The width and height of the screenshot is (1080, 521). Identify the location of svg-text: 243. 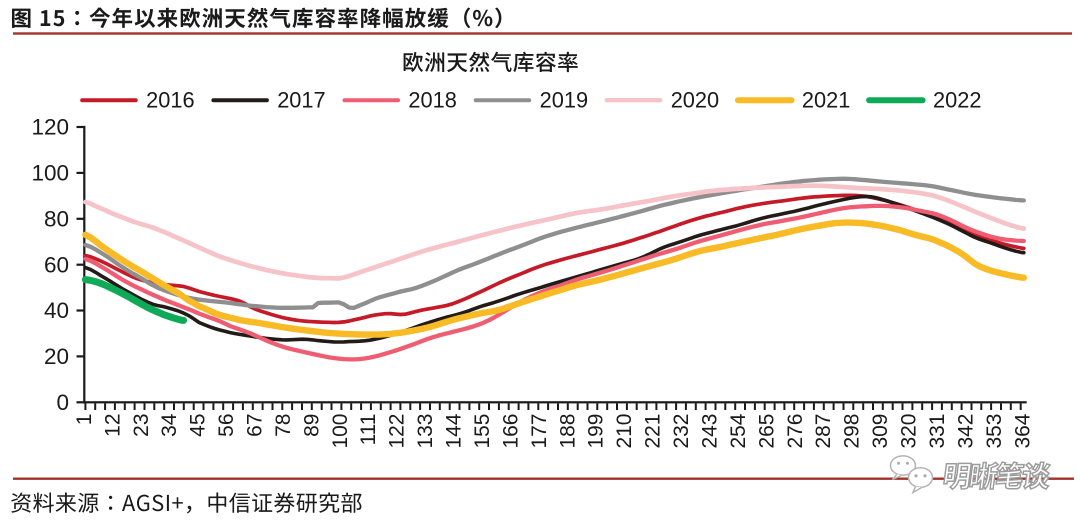
(710, 431).